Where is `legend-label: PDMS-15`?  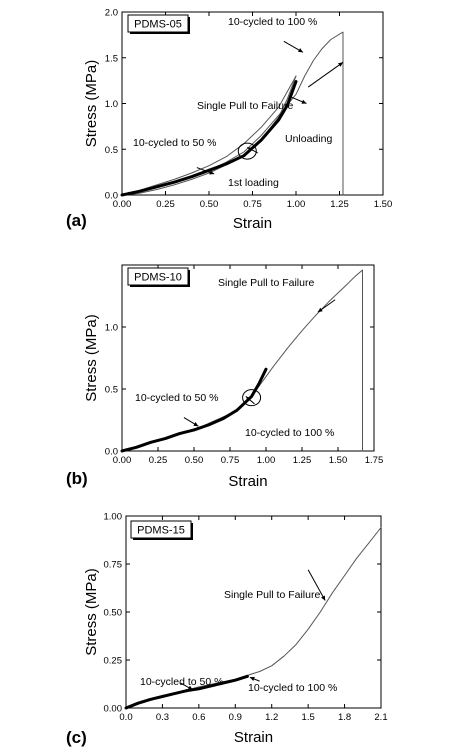
legend-label: PDMS-15 is located at coordinates (161, 531).